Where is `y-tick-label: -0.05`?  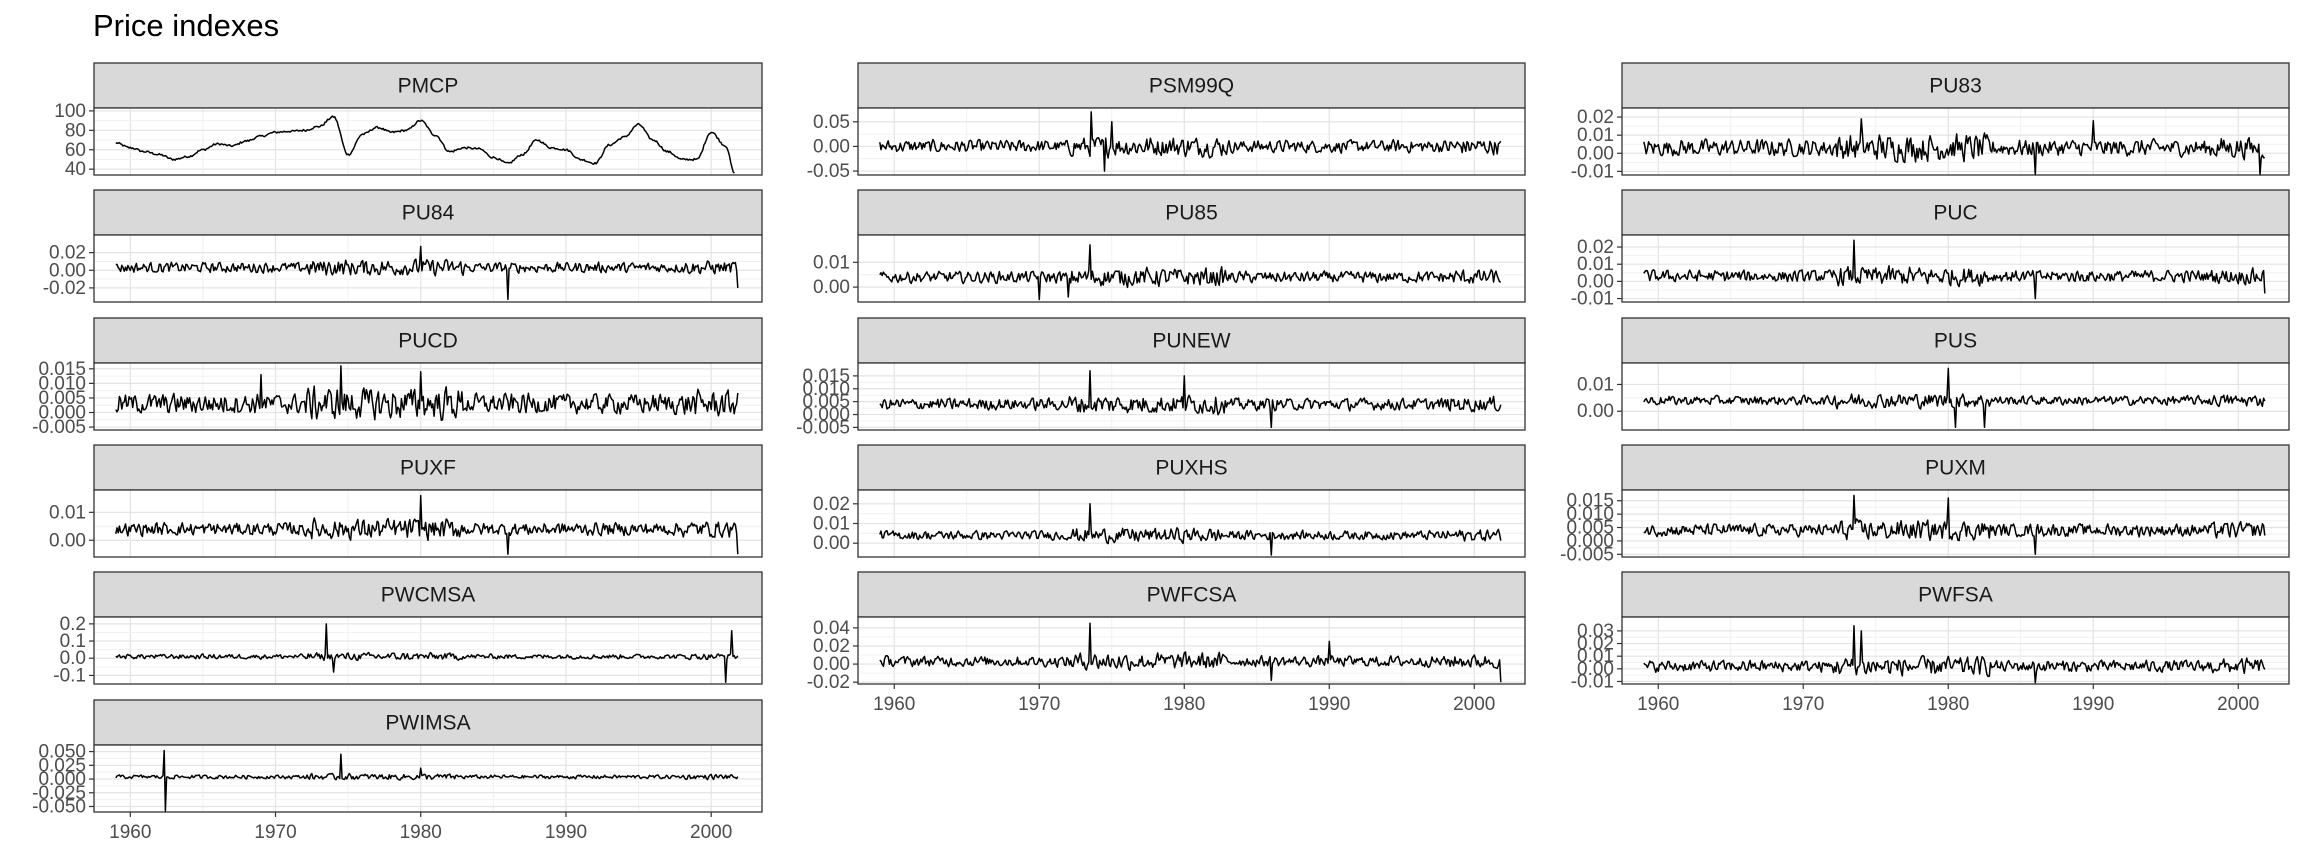
y-tick-label: -0.05 is located at coordinates (828, 171).